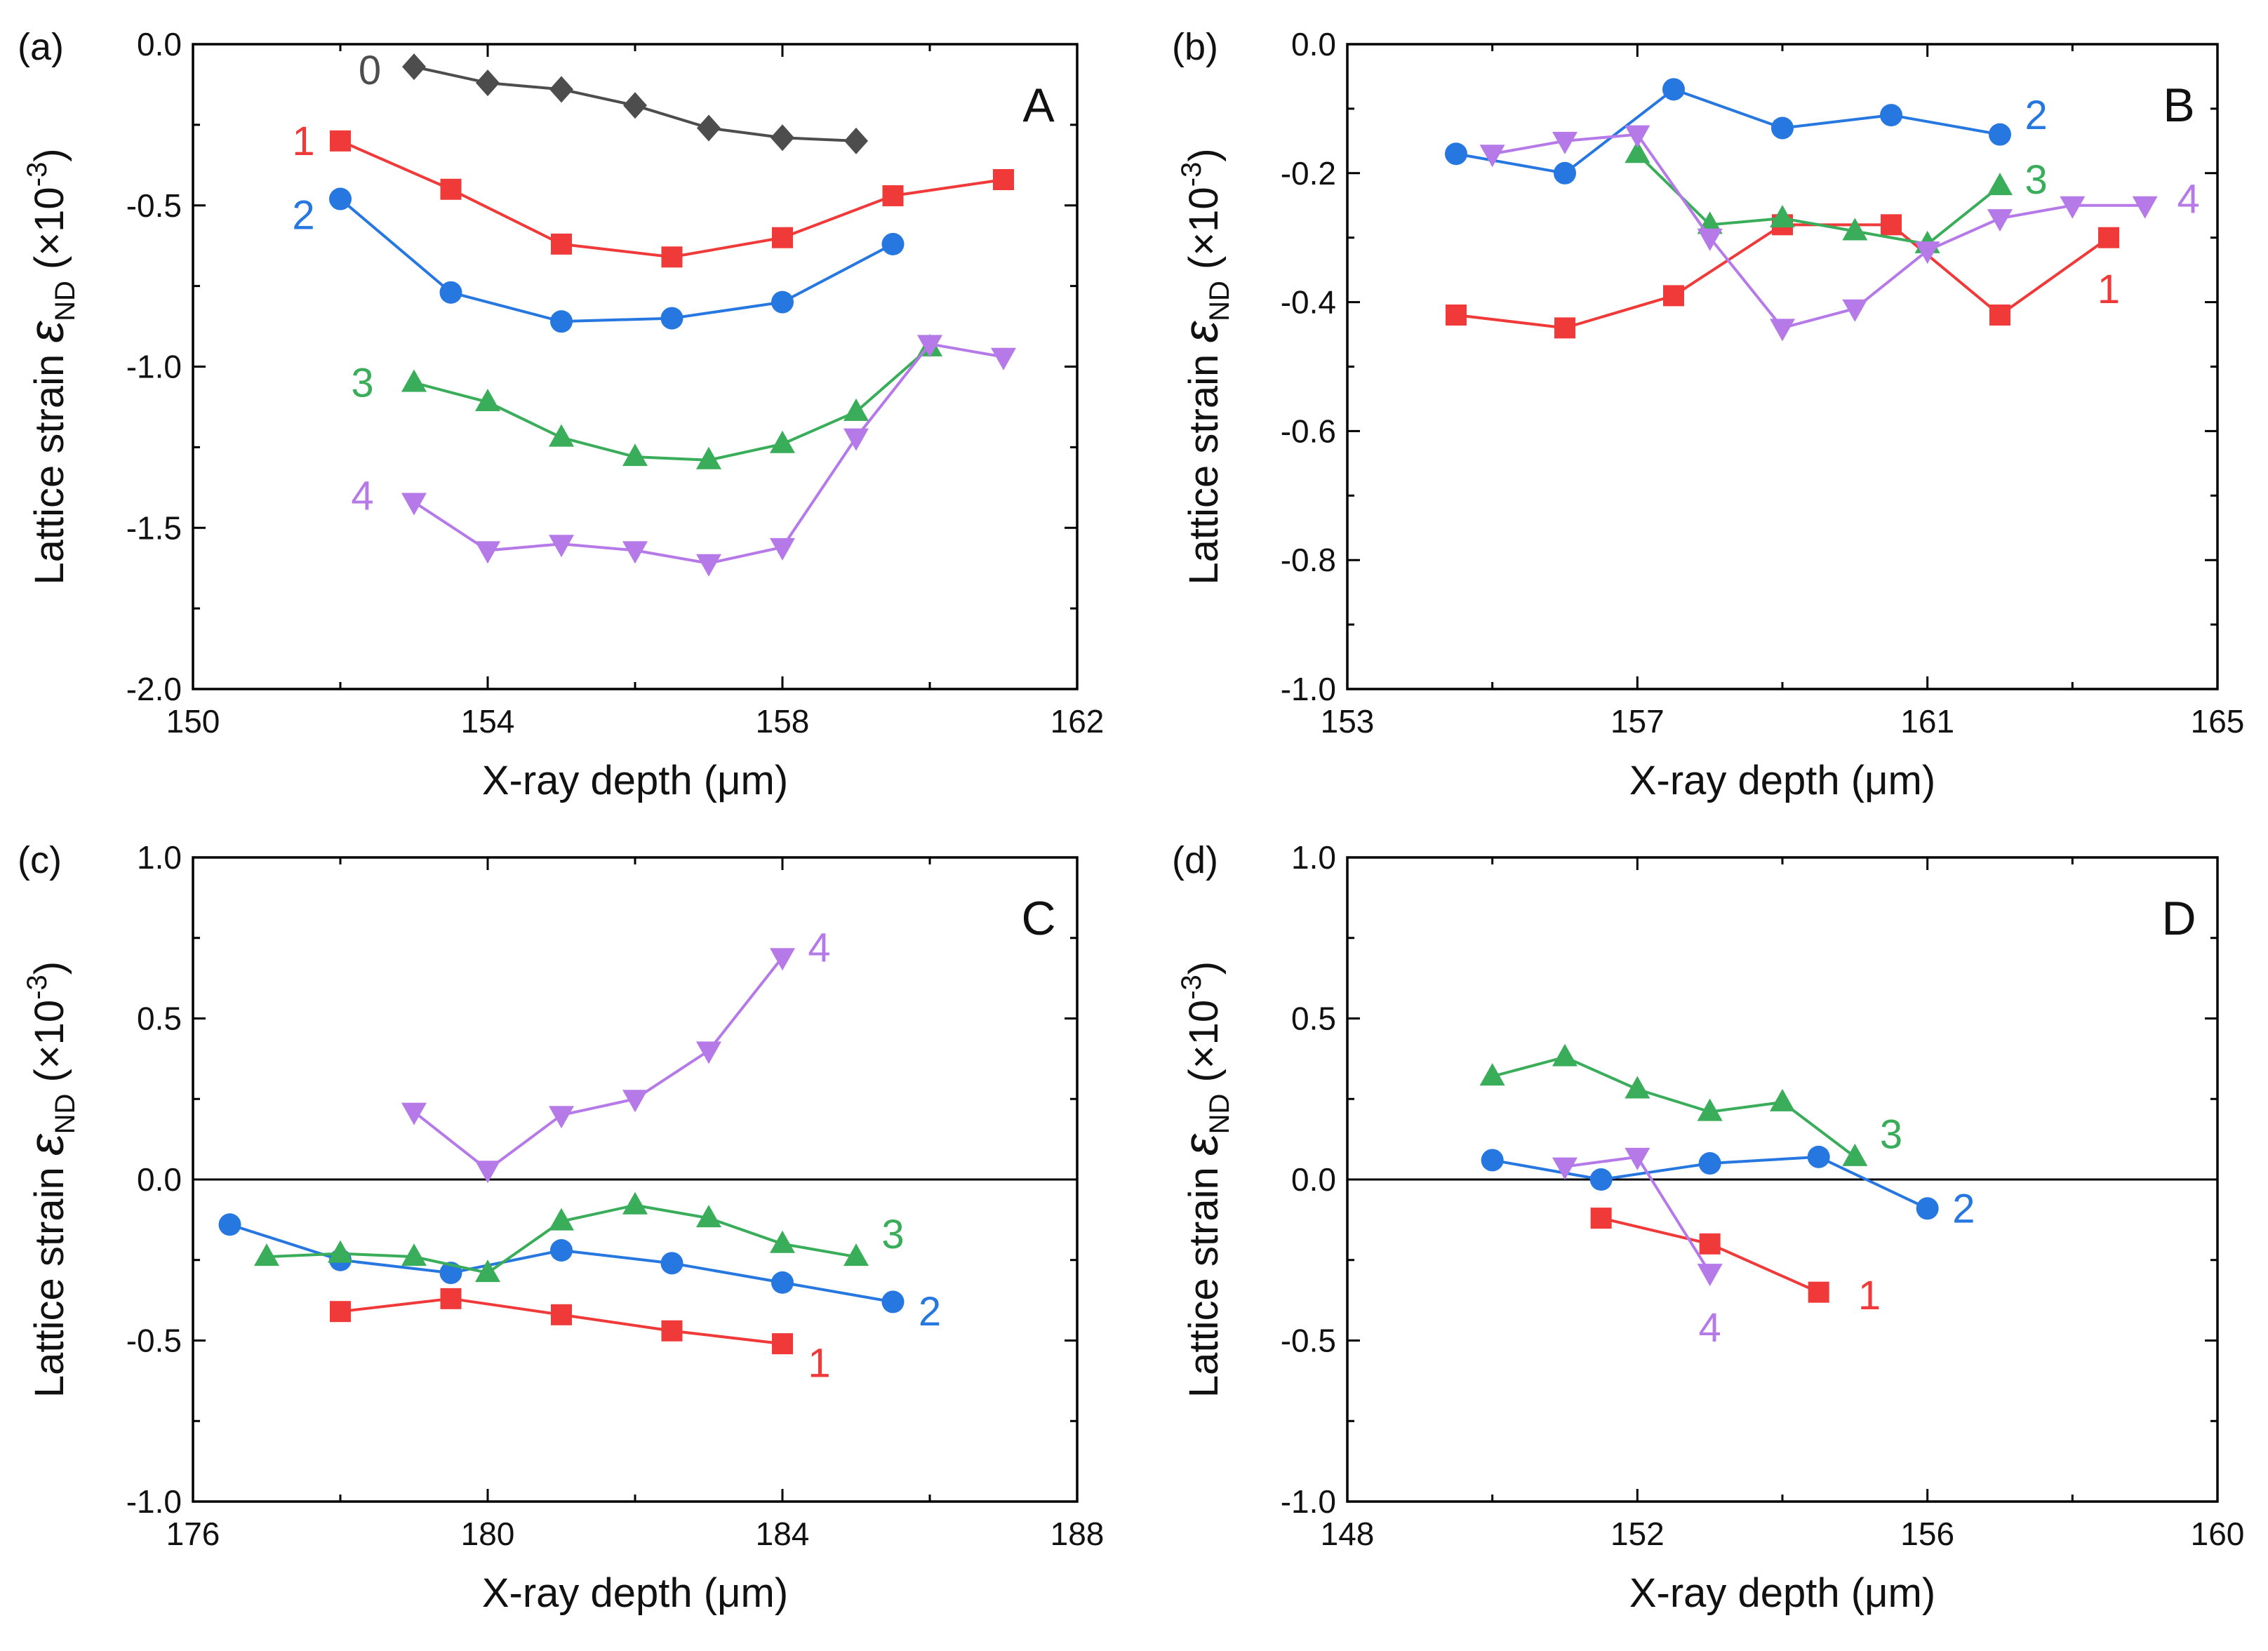 The image size is (2268, 1651). Describe the element at coordinates (1735, 1263) in the screenshot. I see `series-1: 1` at that location.